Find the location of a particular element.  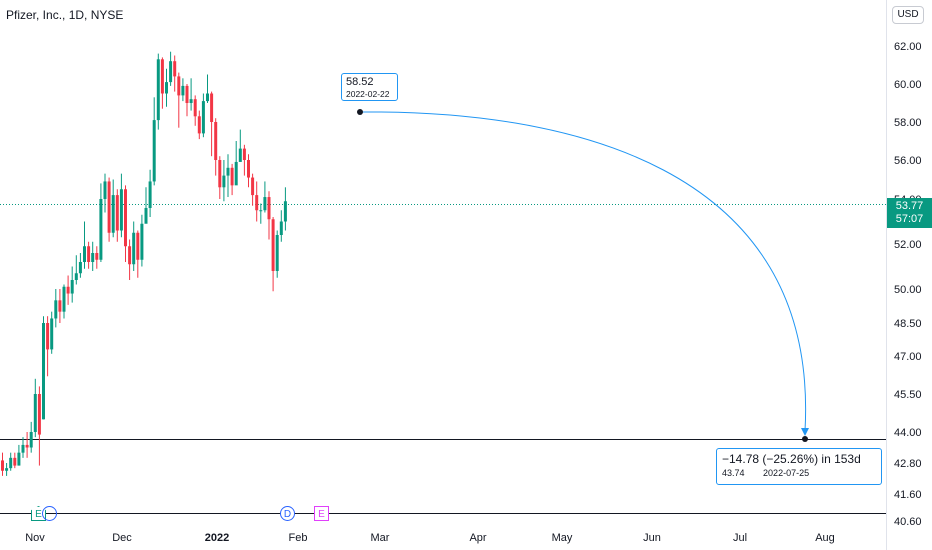

price-axis-label: 42.80 is located at coordinates (908, 464).